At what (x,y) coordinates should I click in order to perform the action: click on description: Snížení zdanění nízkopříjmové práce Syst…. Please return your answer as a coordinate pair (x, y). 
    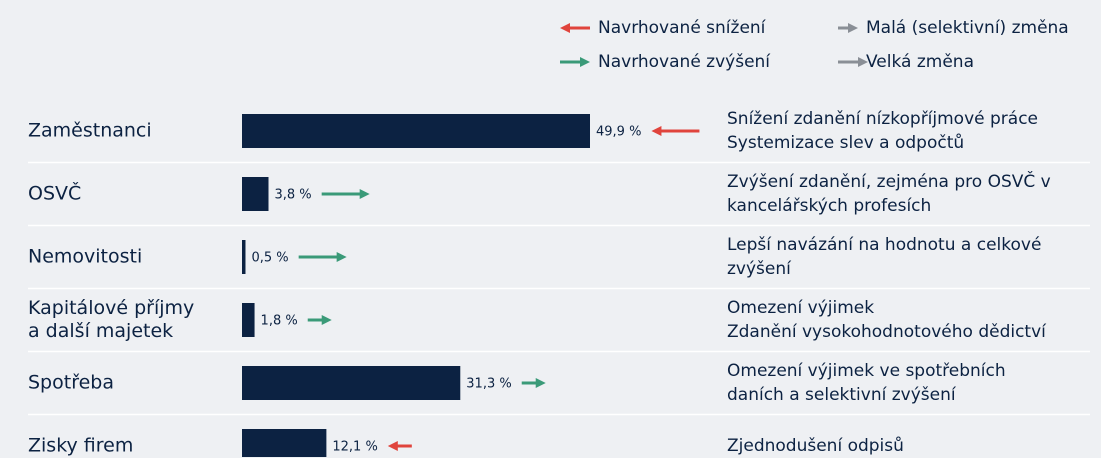
    Looking at the image, I should click on (883, 131).